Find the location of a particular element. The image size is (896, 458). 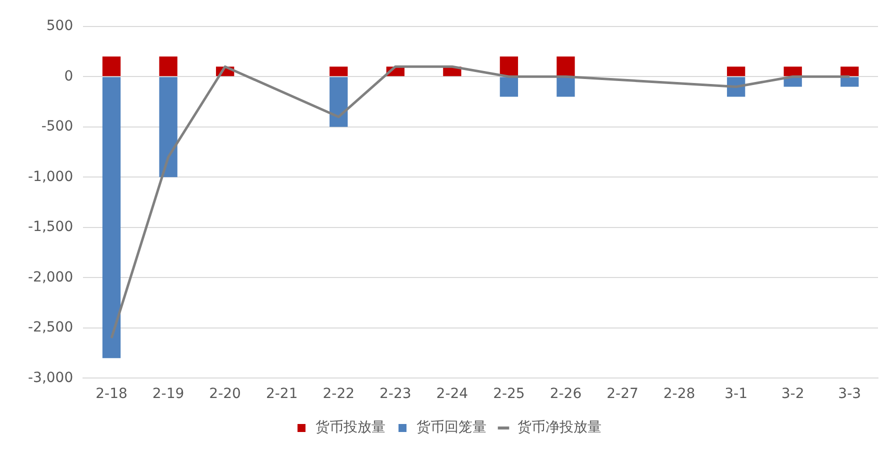

legend-label: 货币净投放量 is located at coordinates (560, 428).